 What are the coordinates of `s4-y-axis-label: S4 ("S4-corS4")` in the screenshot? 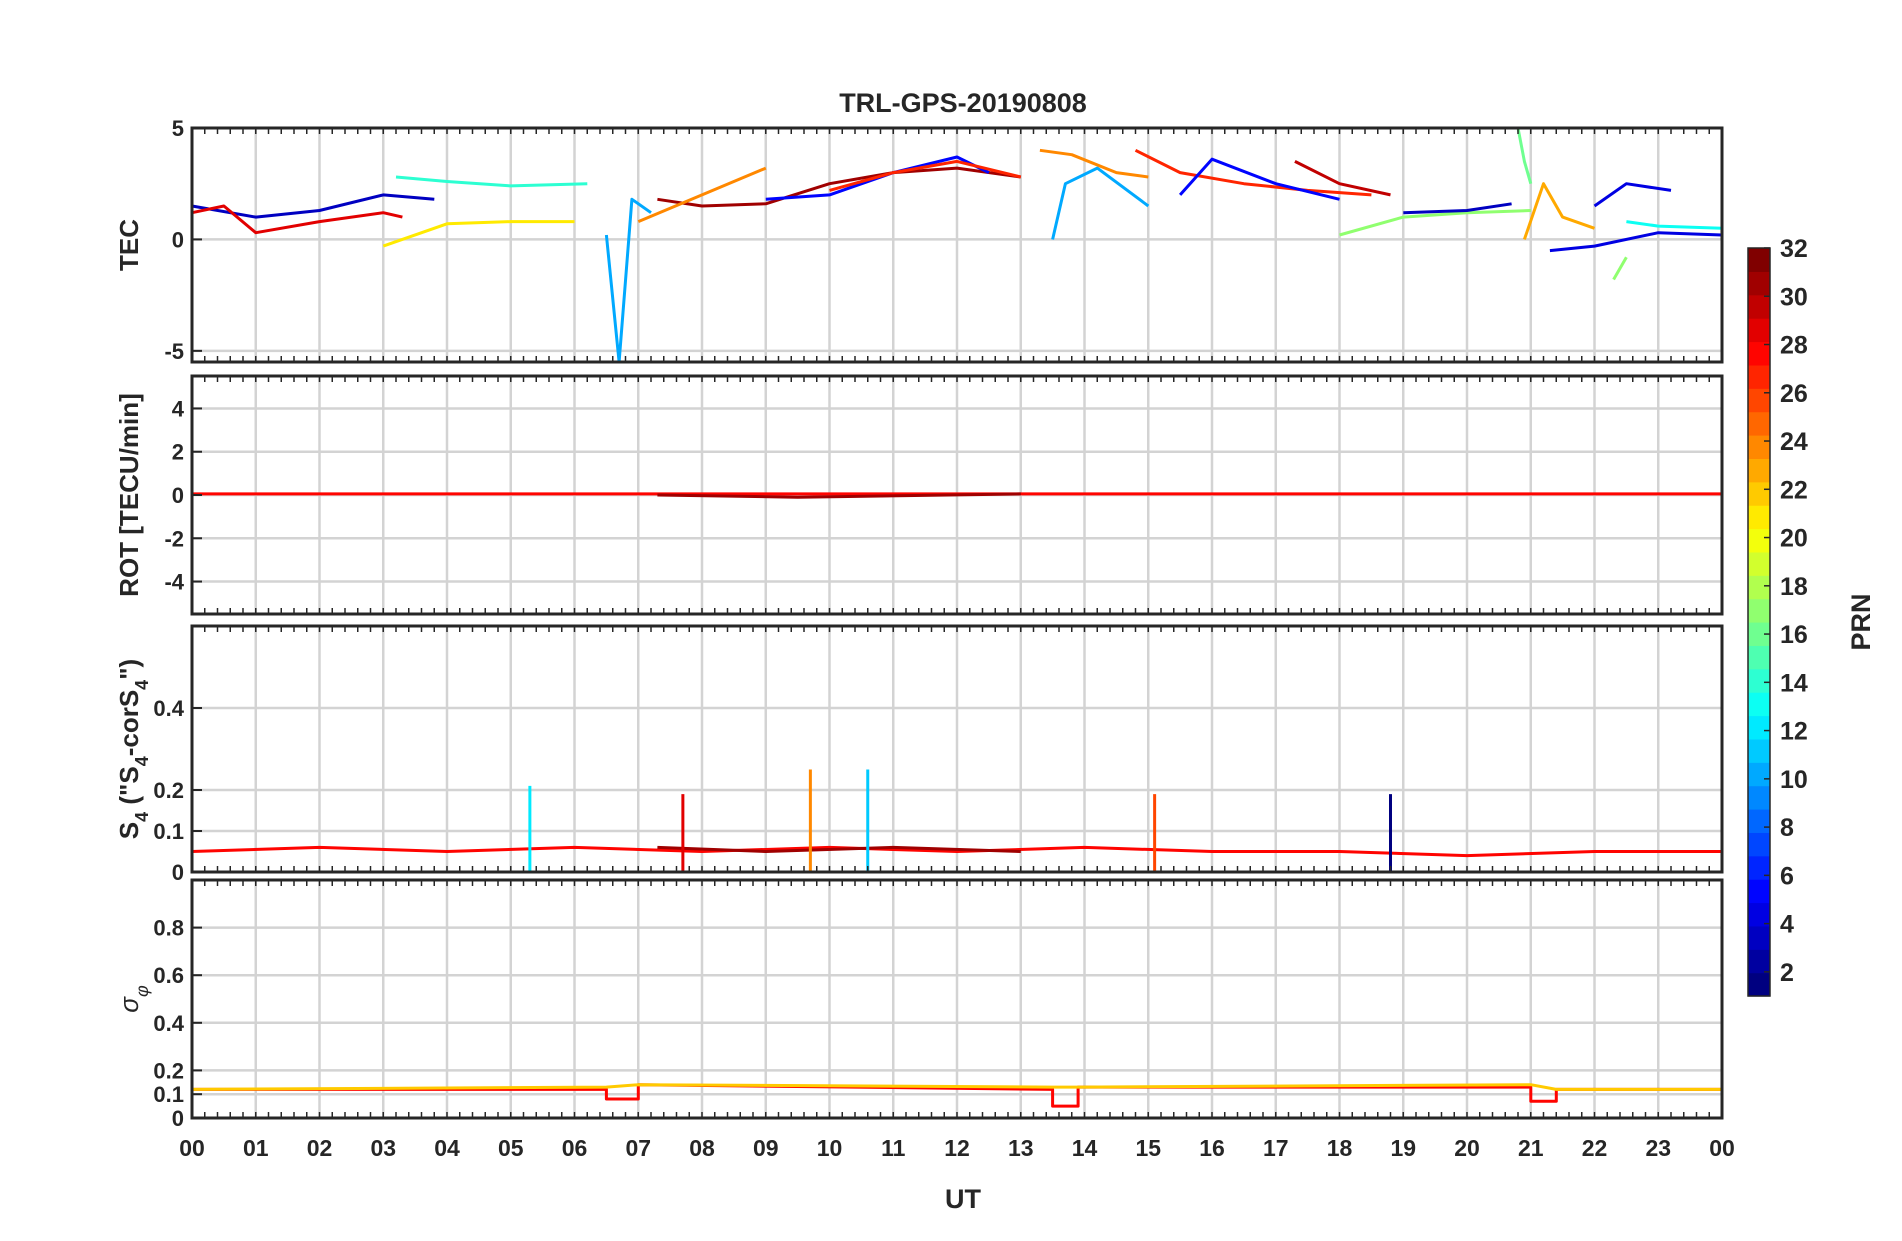 It's located at (133, 749).